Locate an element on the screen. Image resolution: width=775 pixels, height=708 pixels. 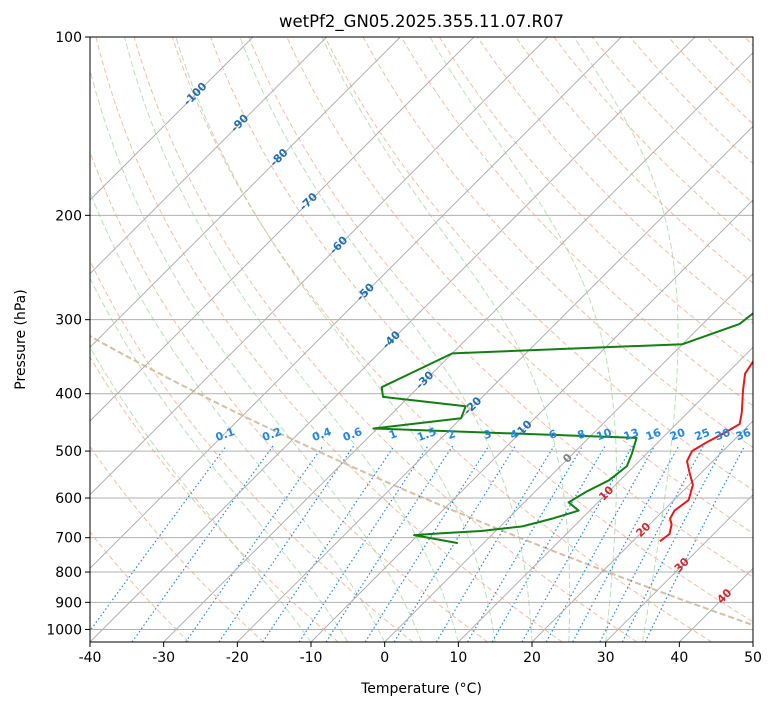
mixing-ratio-label: 13 is located at coordinates (631, 434).